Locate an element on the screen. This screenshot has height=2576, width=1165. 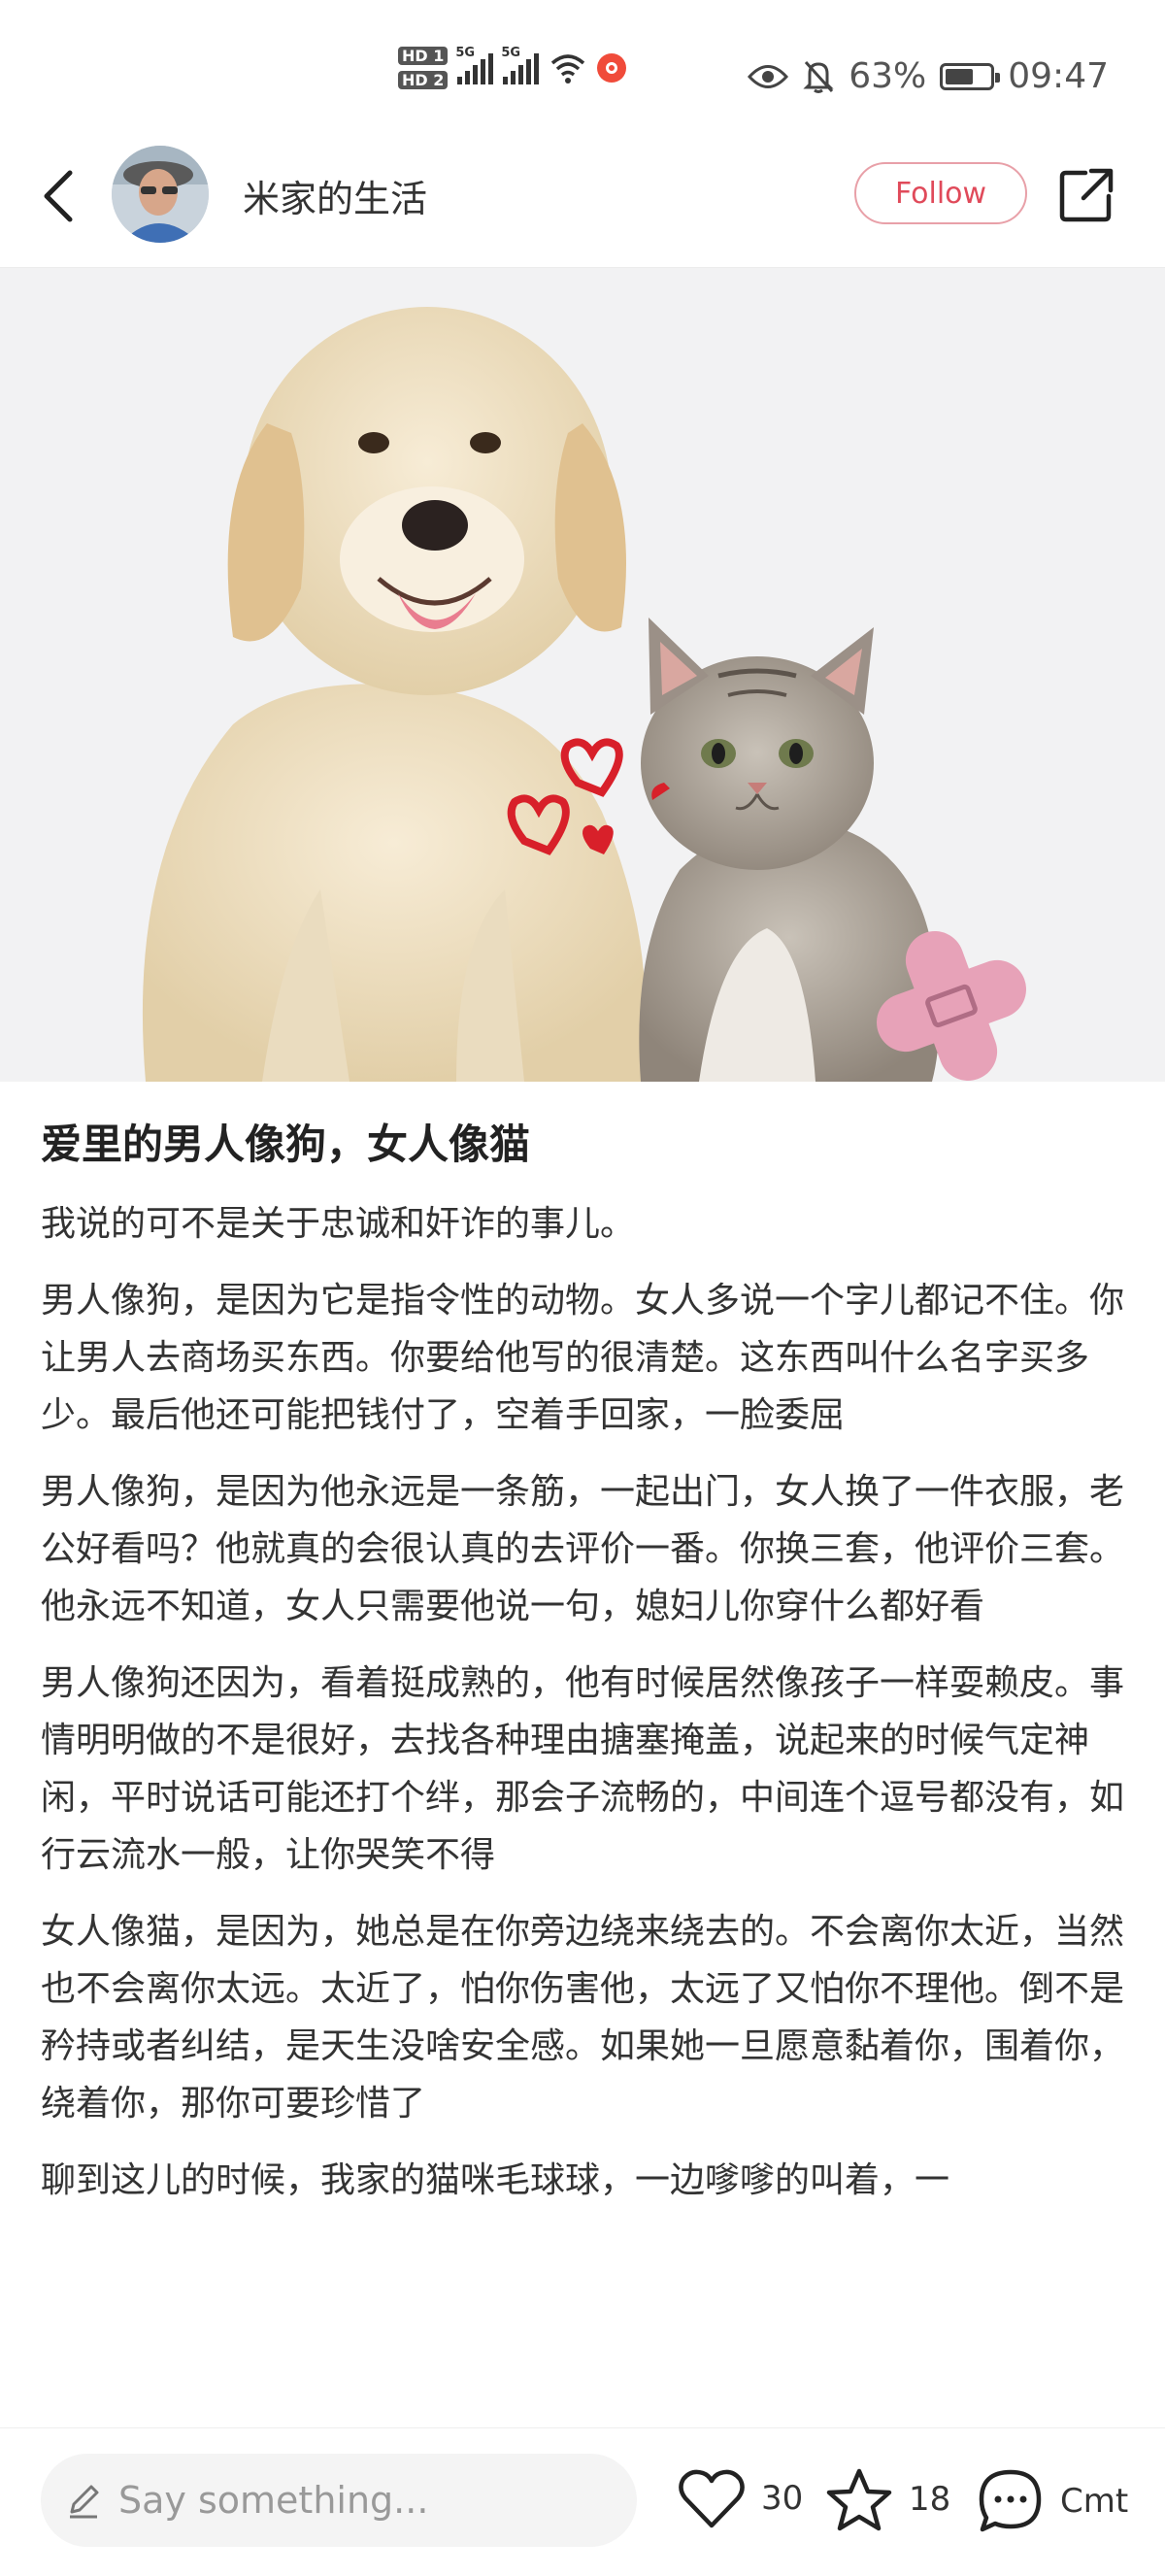
article-title: 爱里的男人像狗，女人像猫 is located at coordinates (286, 1144).